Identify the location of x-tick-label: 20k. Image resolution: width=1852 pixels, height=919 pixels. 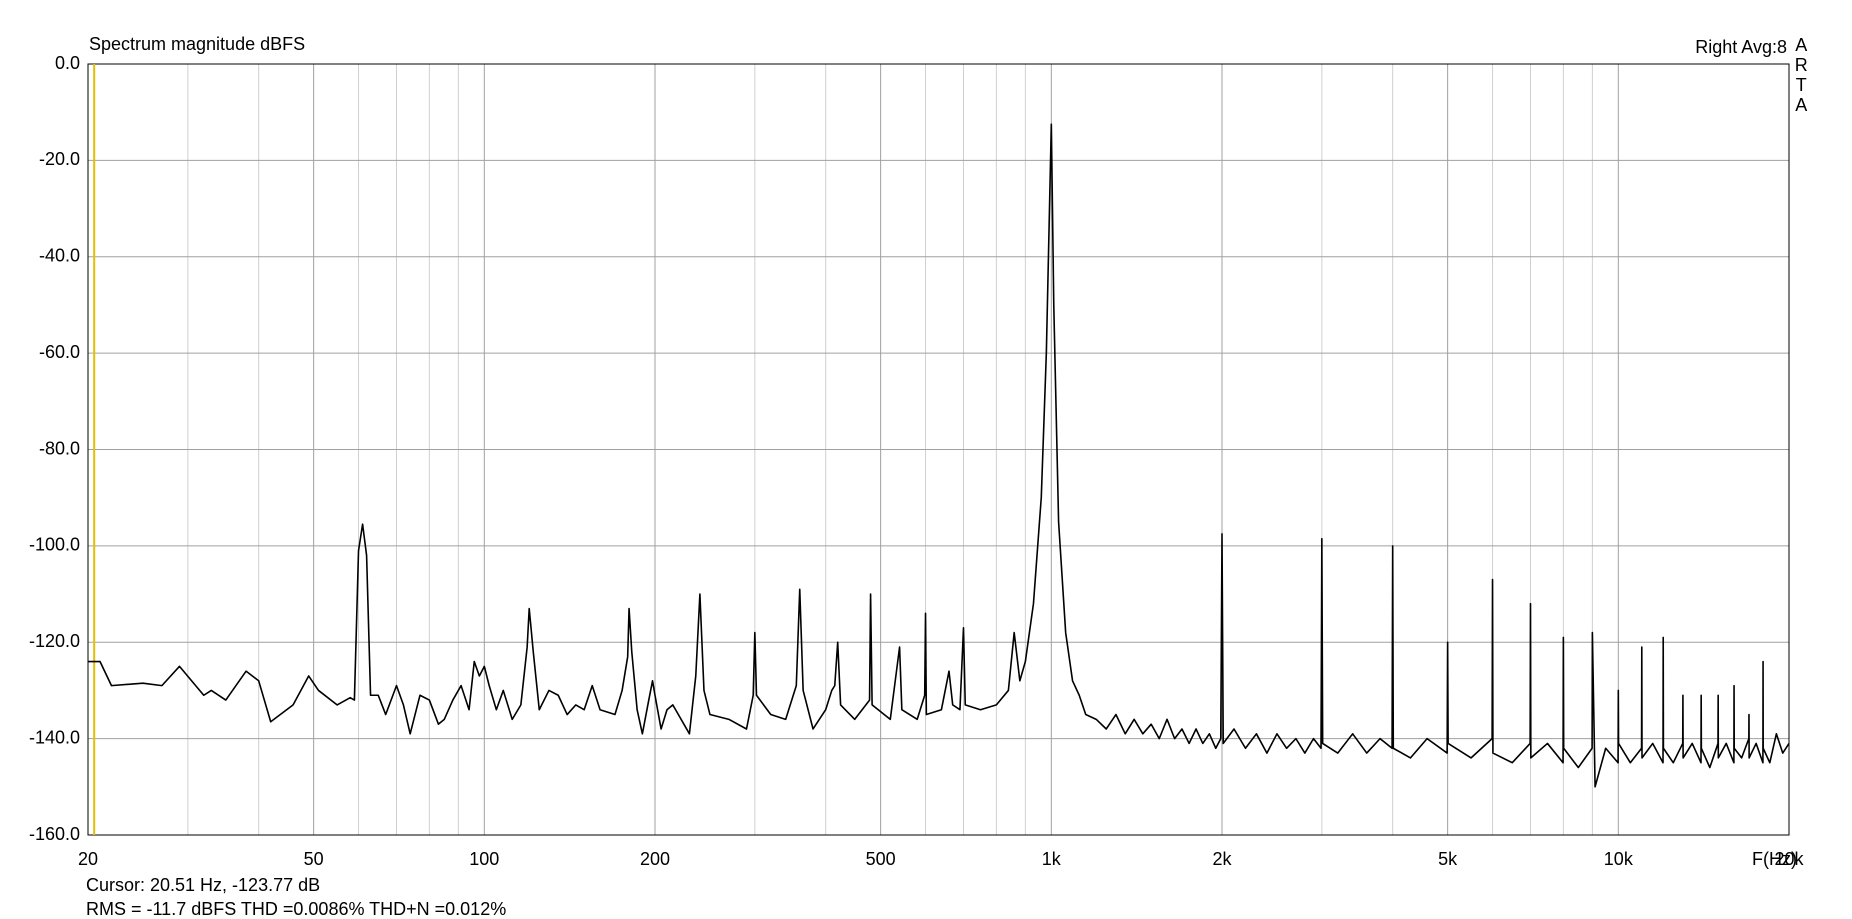
(1789, 859).